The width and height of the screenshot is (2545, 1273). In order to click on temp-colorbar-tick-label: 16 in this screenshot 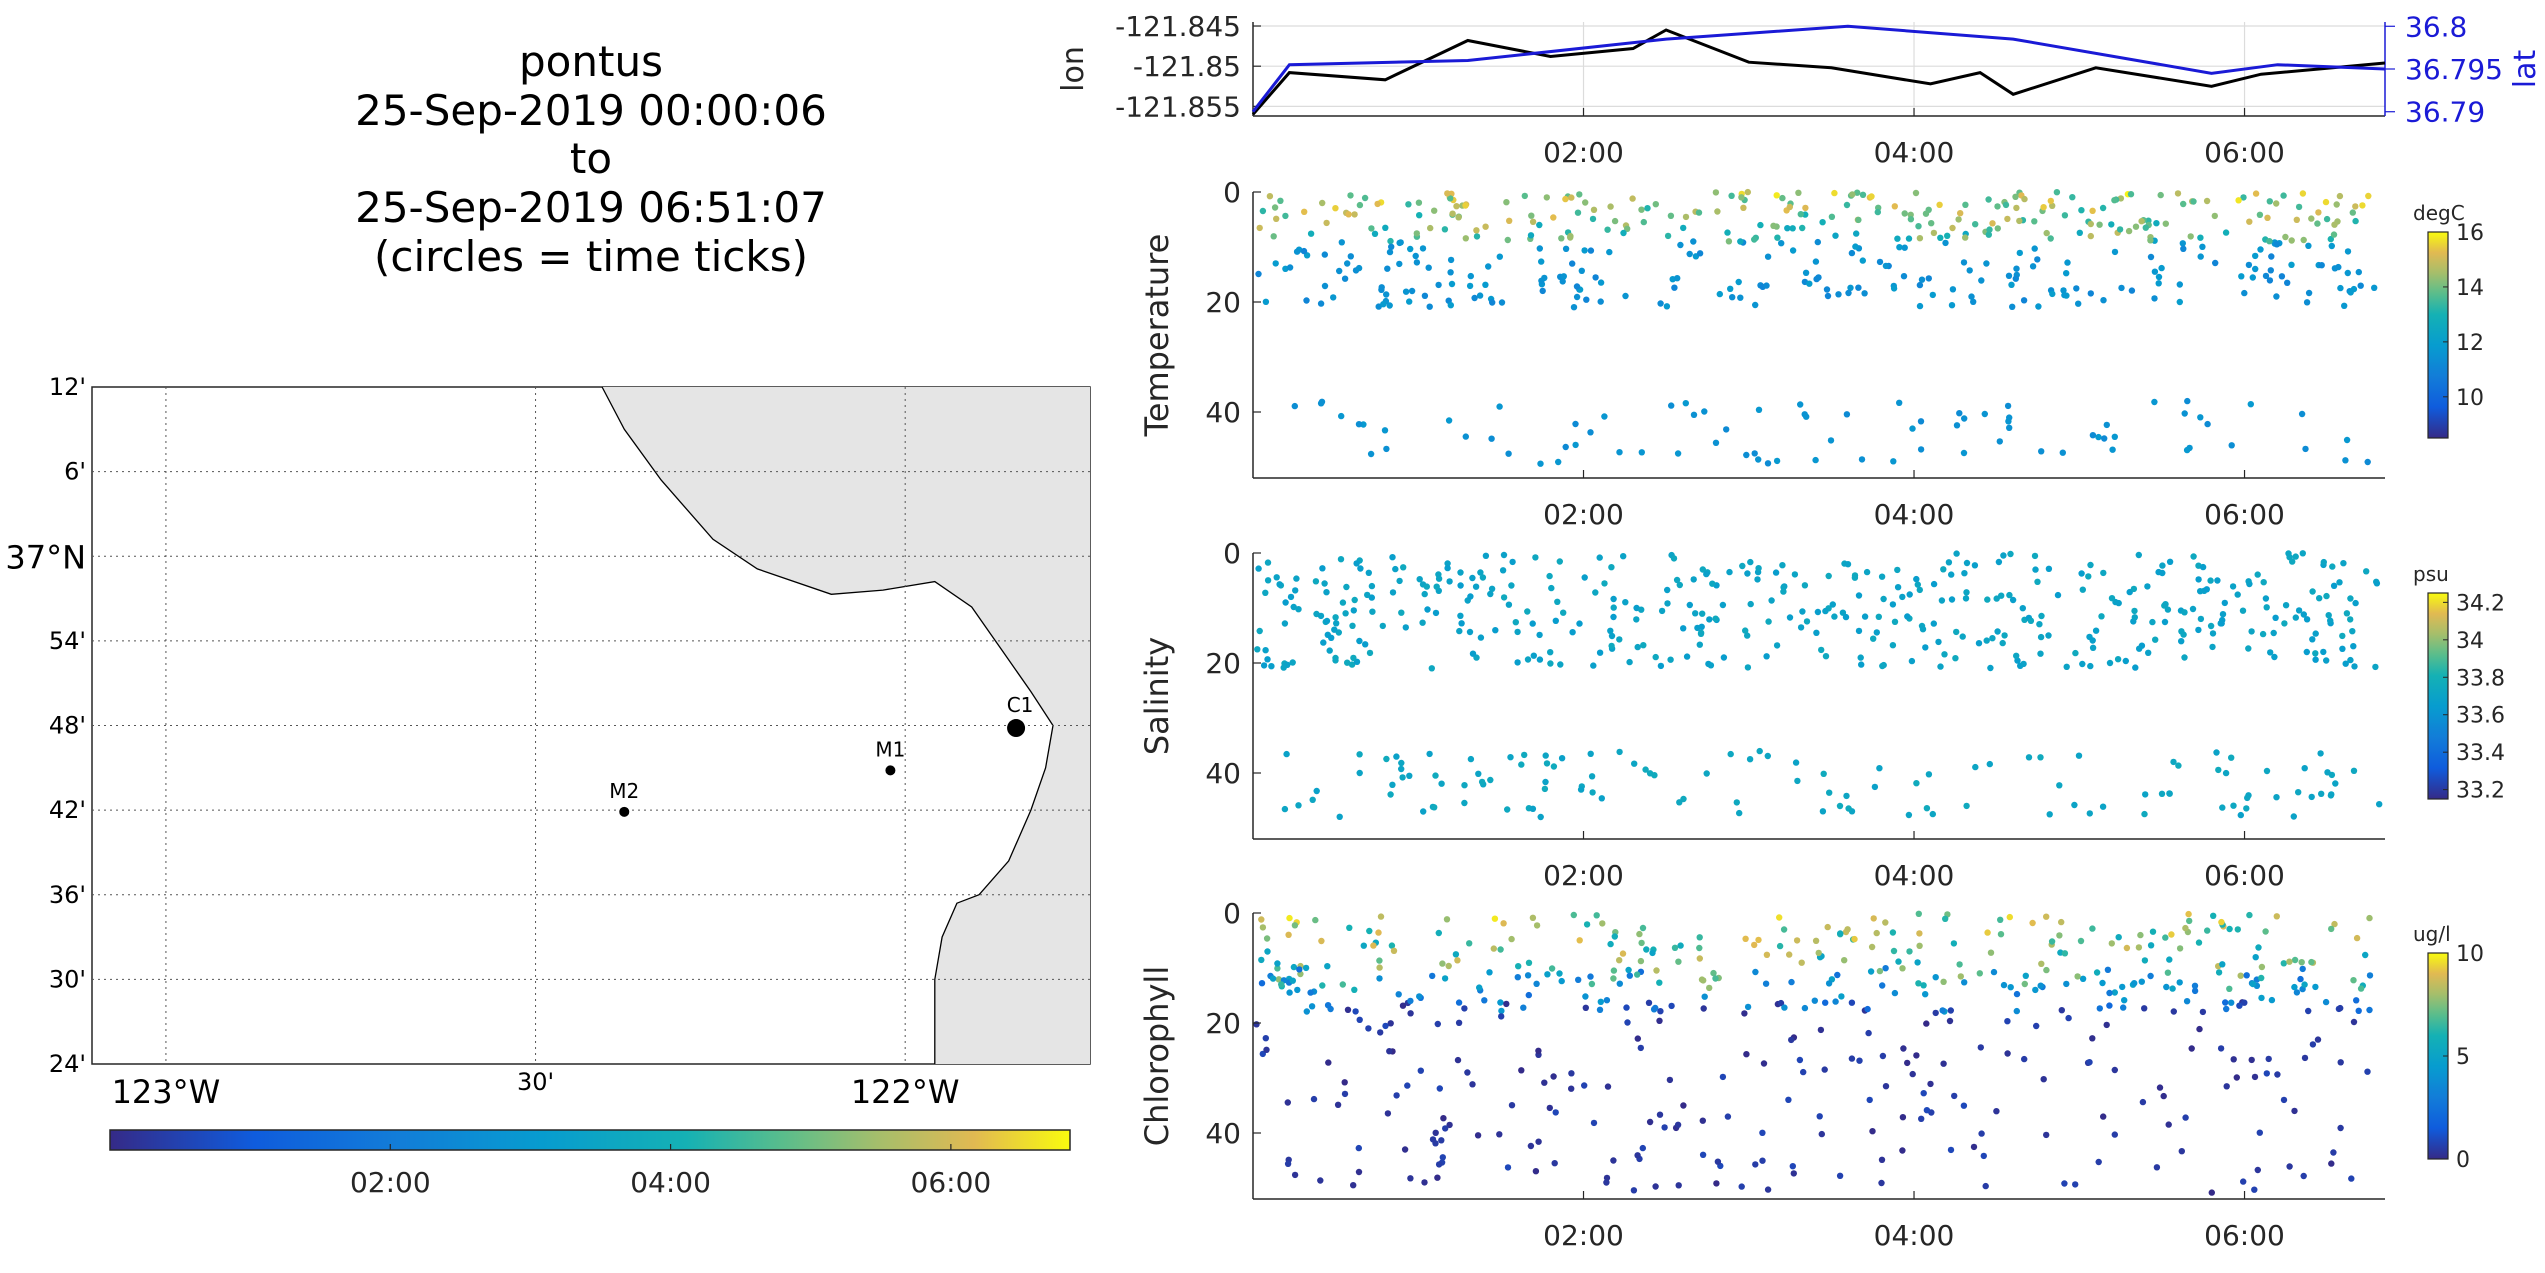, I will do `click(2470, 233)`.